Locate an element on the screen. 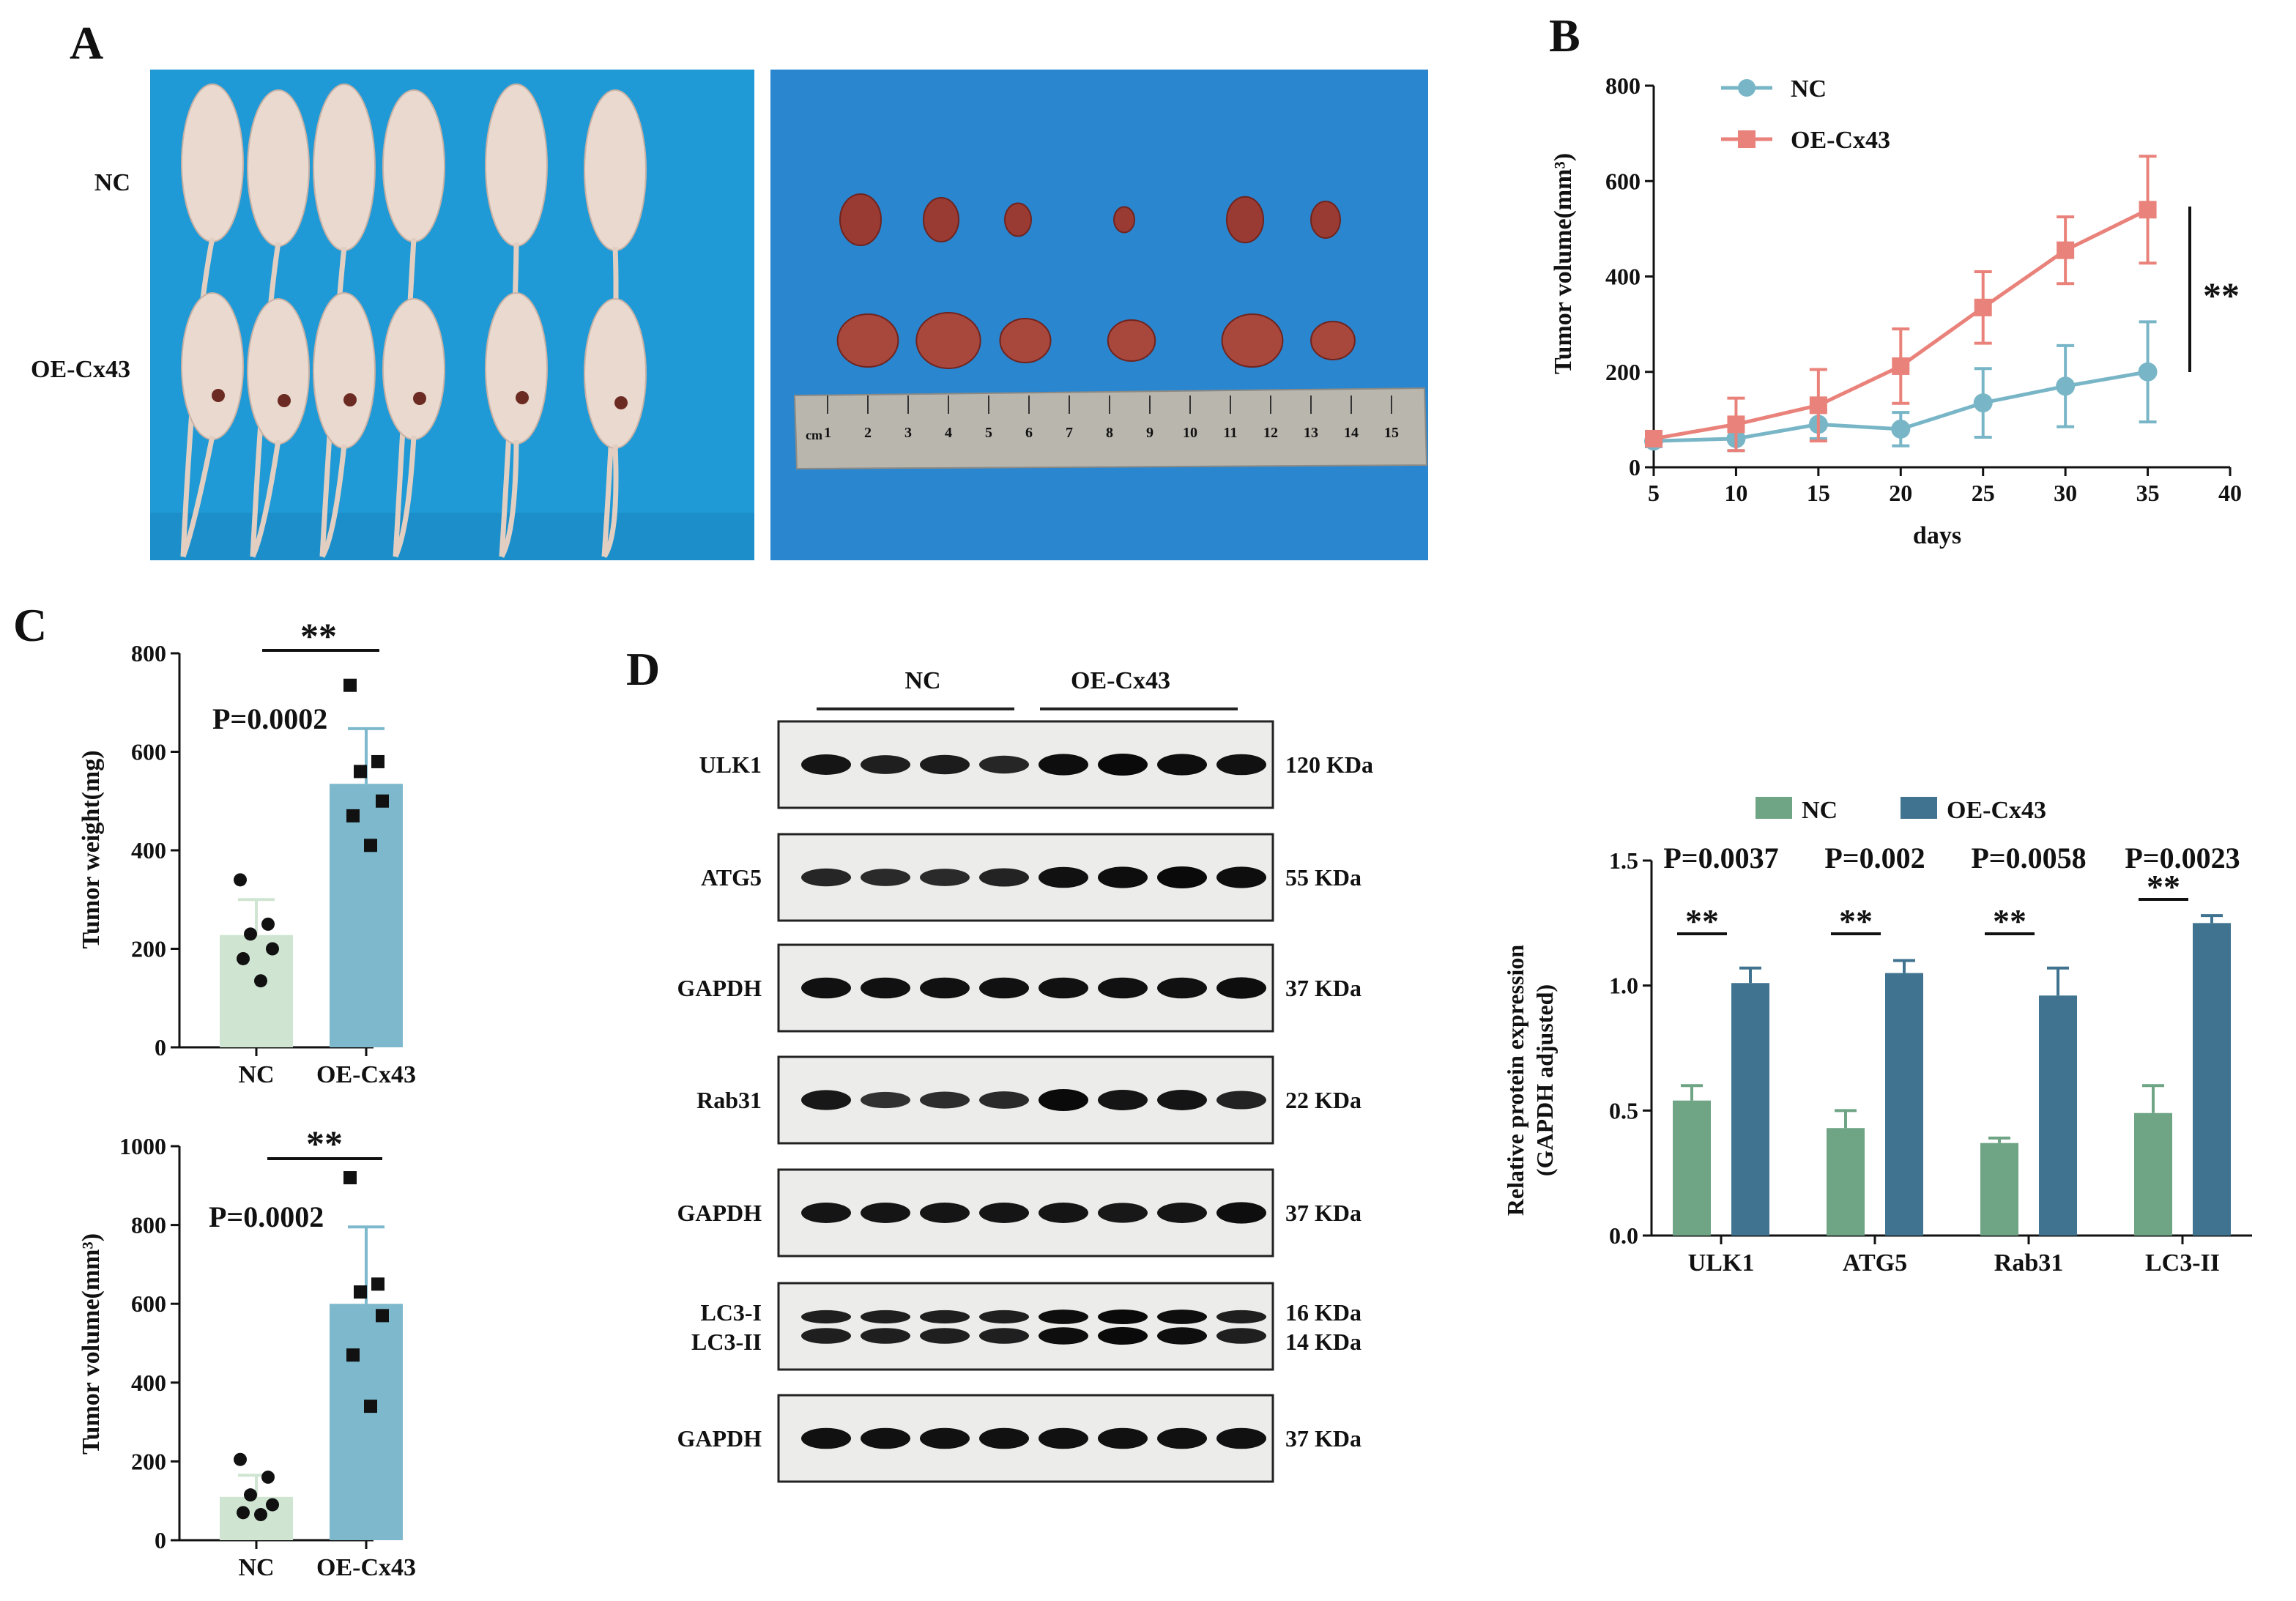  ruler-number: 9 is located at coordinates (1149, 433).